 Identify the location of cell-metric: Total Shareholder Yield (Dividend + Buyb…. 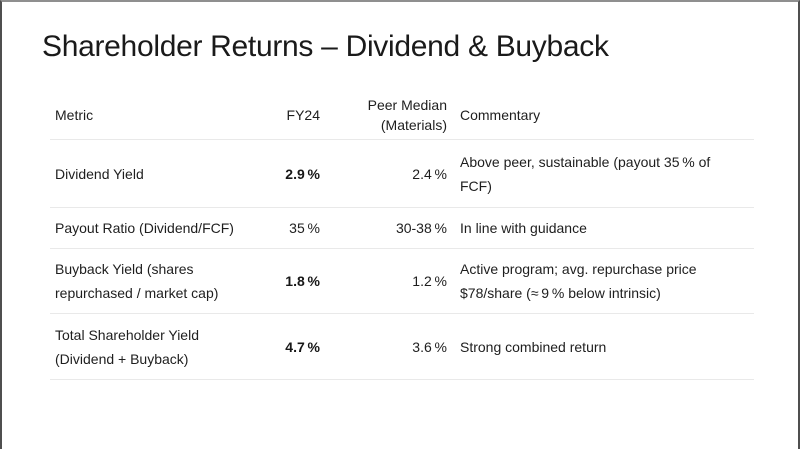
(127, 346).